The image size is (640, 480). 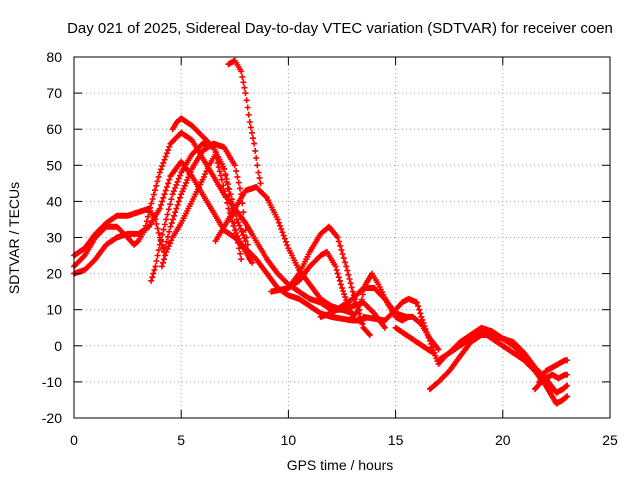 What do you see at coordinates (54, 93) in the screenshot?
I see `y-tick-label: 70` at bounding box center [54, 93].